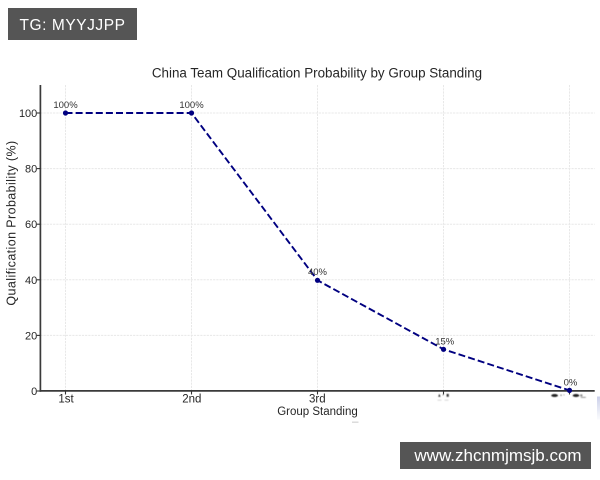 Image resolution: width=600 pixels, height=480 pixels. Describe the element at coordinates (445, 342) in the screenshot. I see `svg-text: 15%` at that location.